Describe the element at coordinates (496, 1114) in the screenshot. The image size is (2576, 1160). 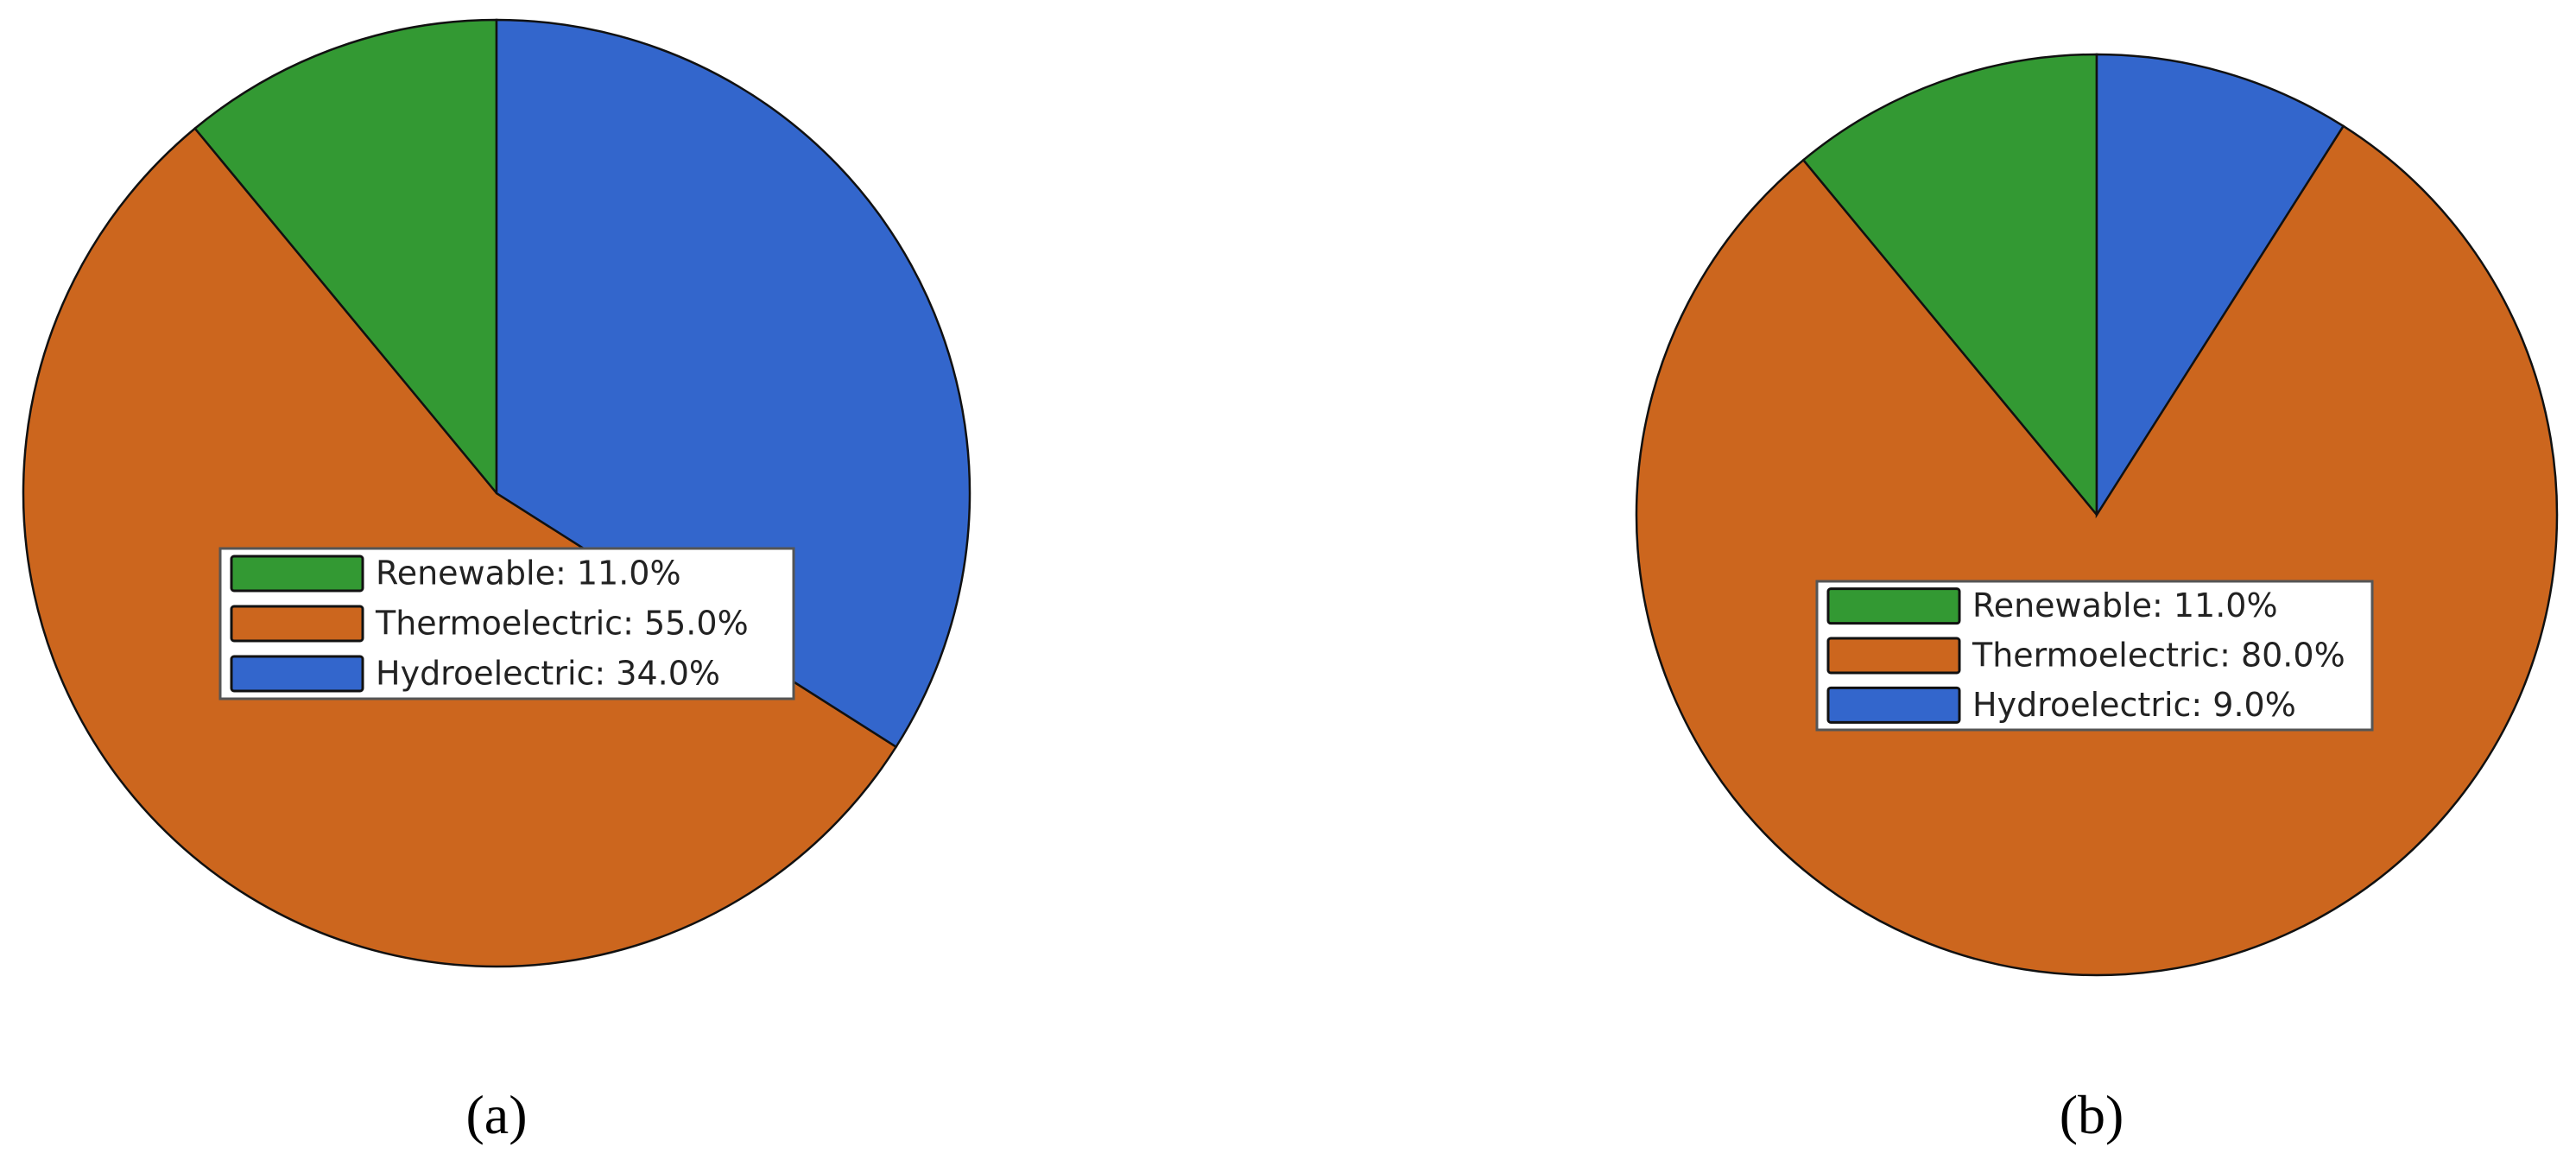
I see `panel-caption: (a)` at that location.